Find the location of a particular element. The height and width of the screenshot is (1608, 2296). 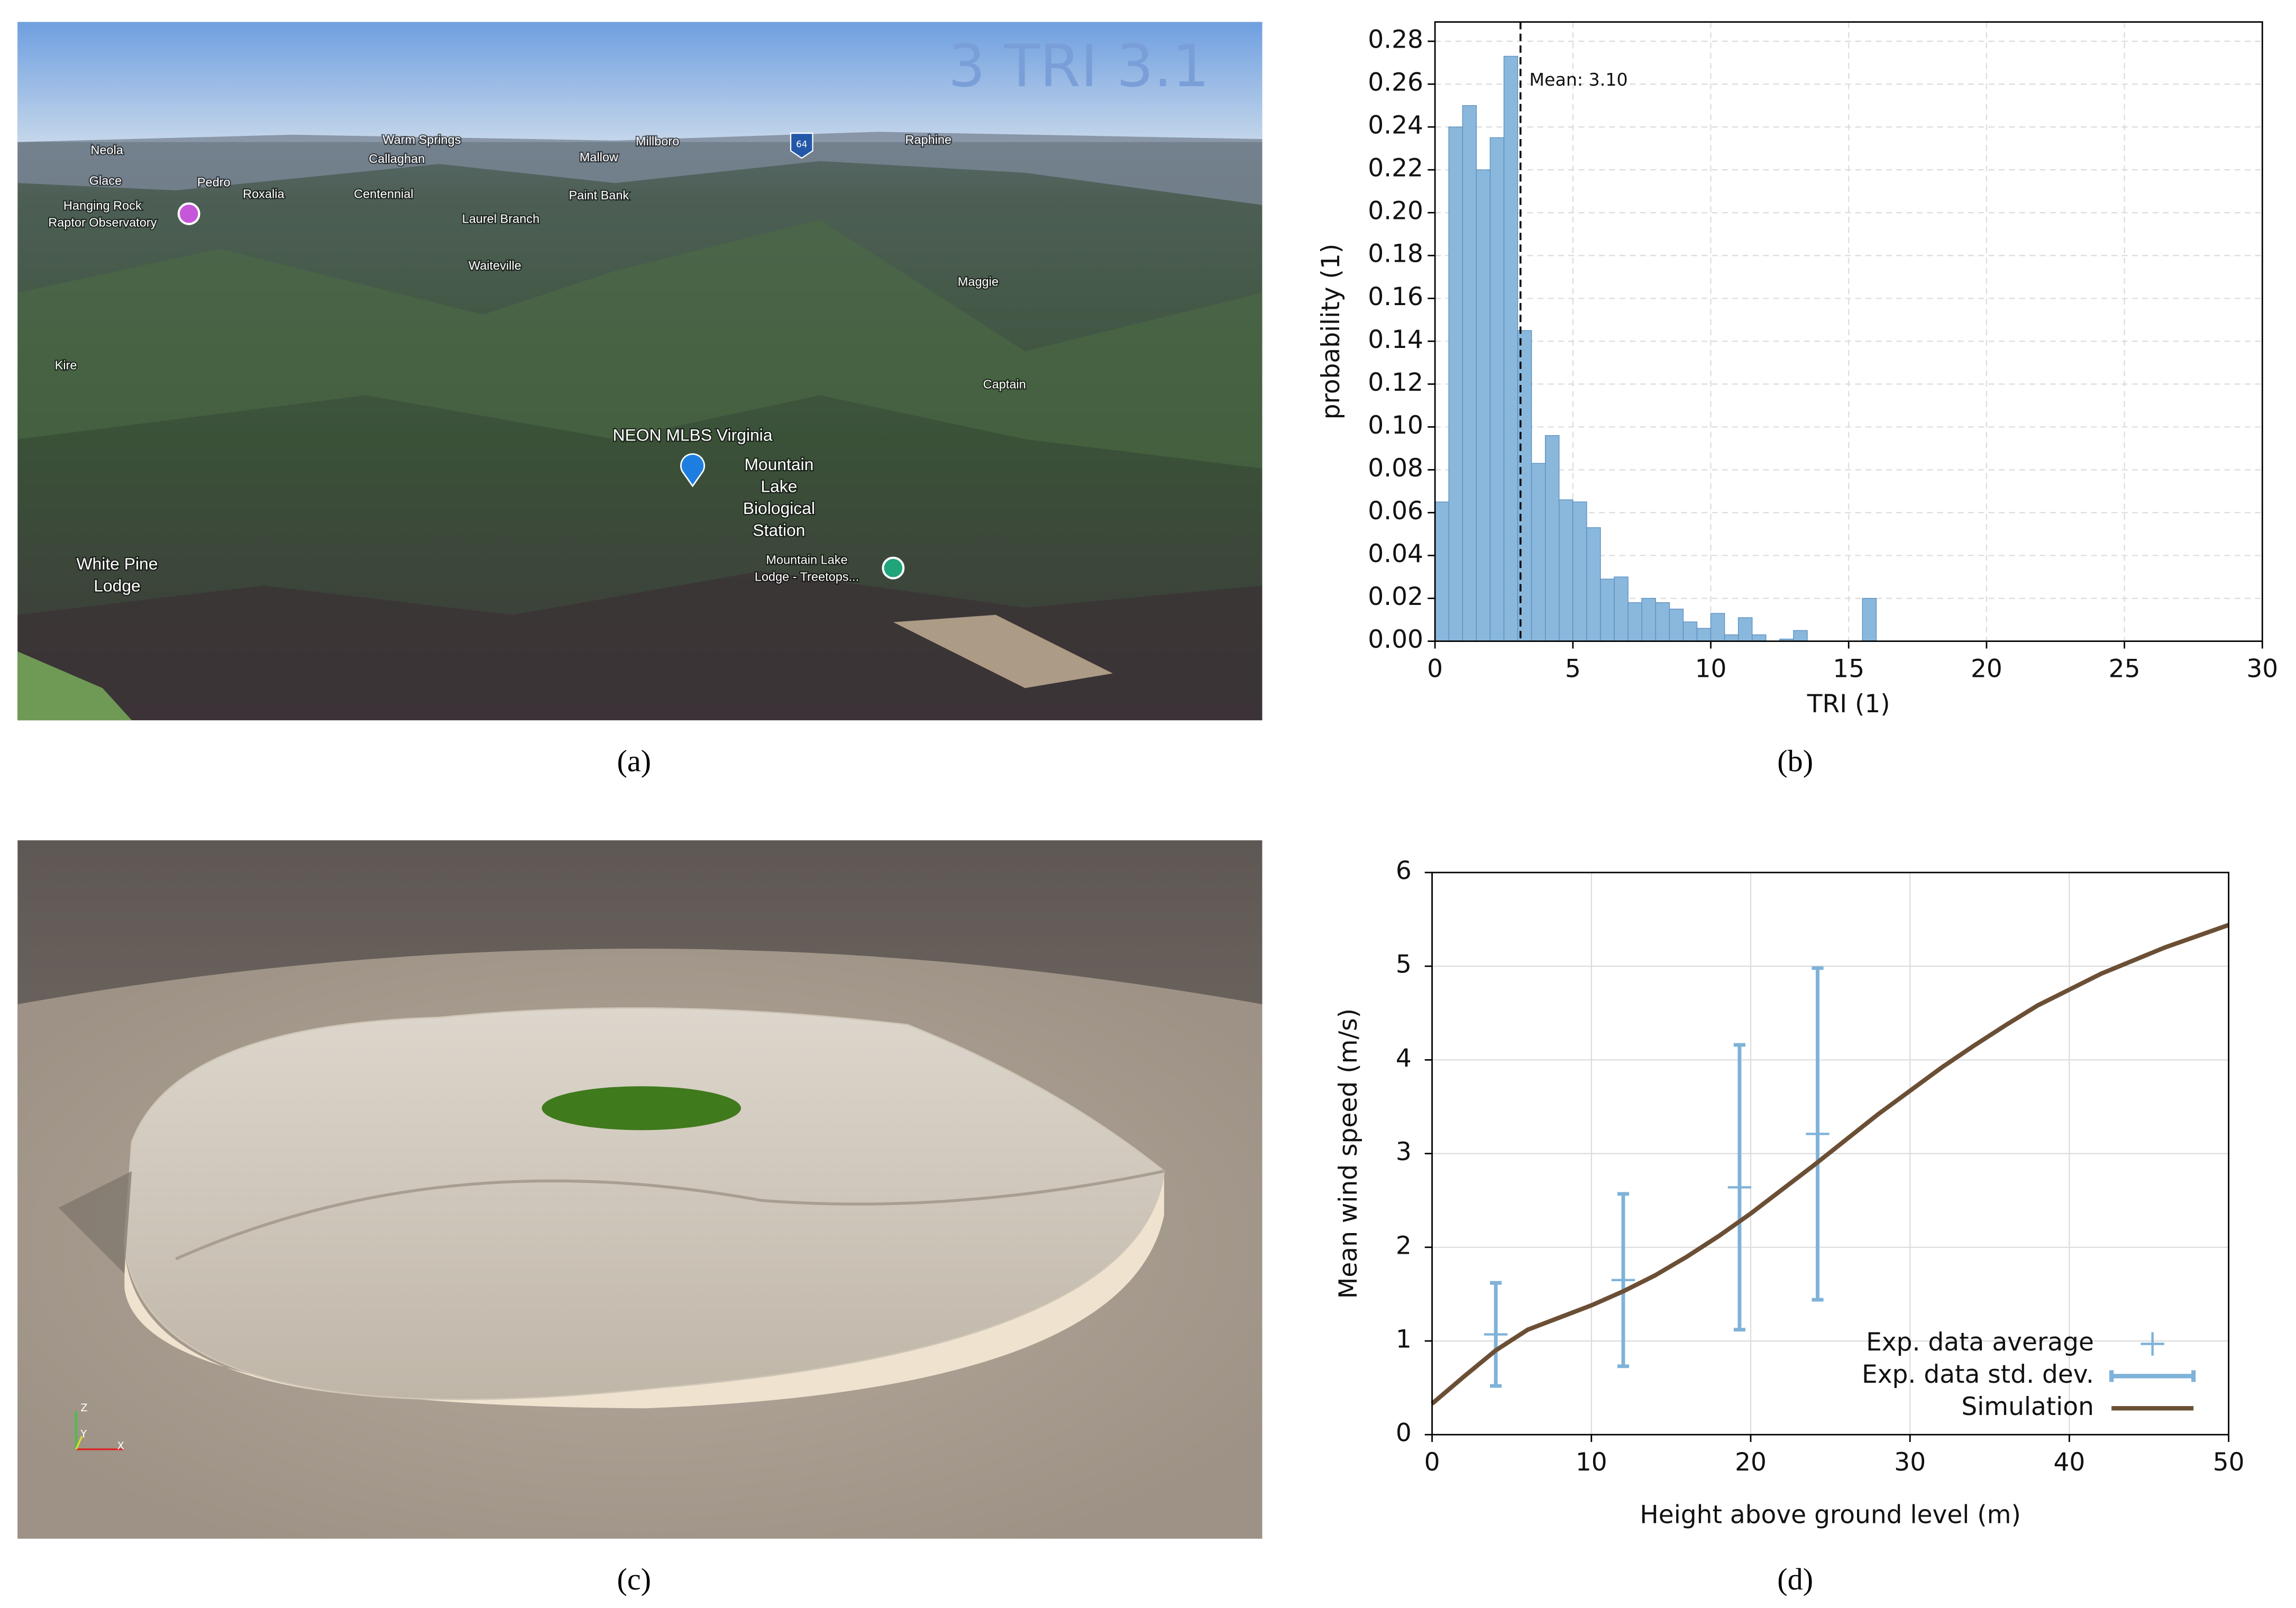

place-label: Biological is located at coordinates (779, 508).